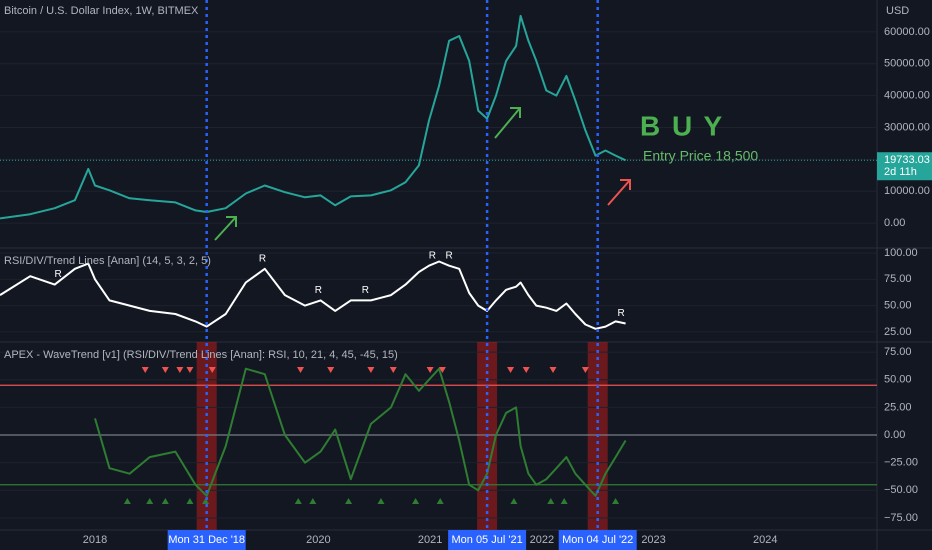 The width and height of the screenshot is (932, 550). Describe the element at coordinates (653, 540) in the screenshot. I see `x-tick-label: 2023` at that location.